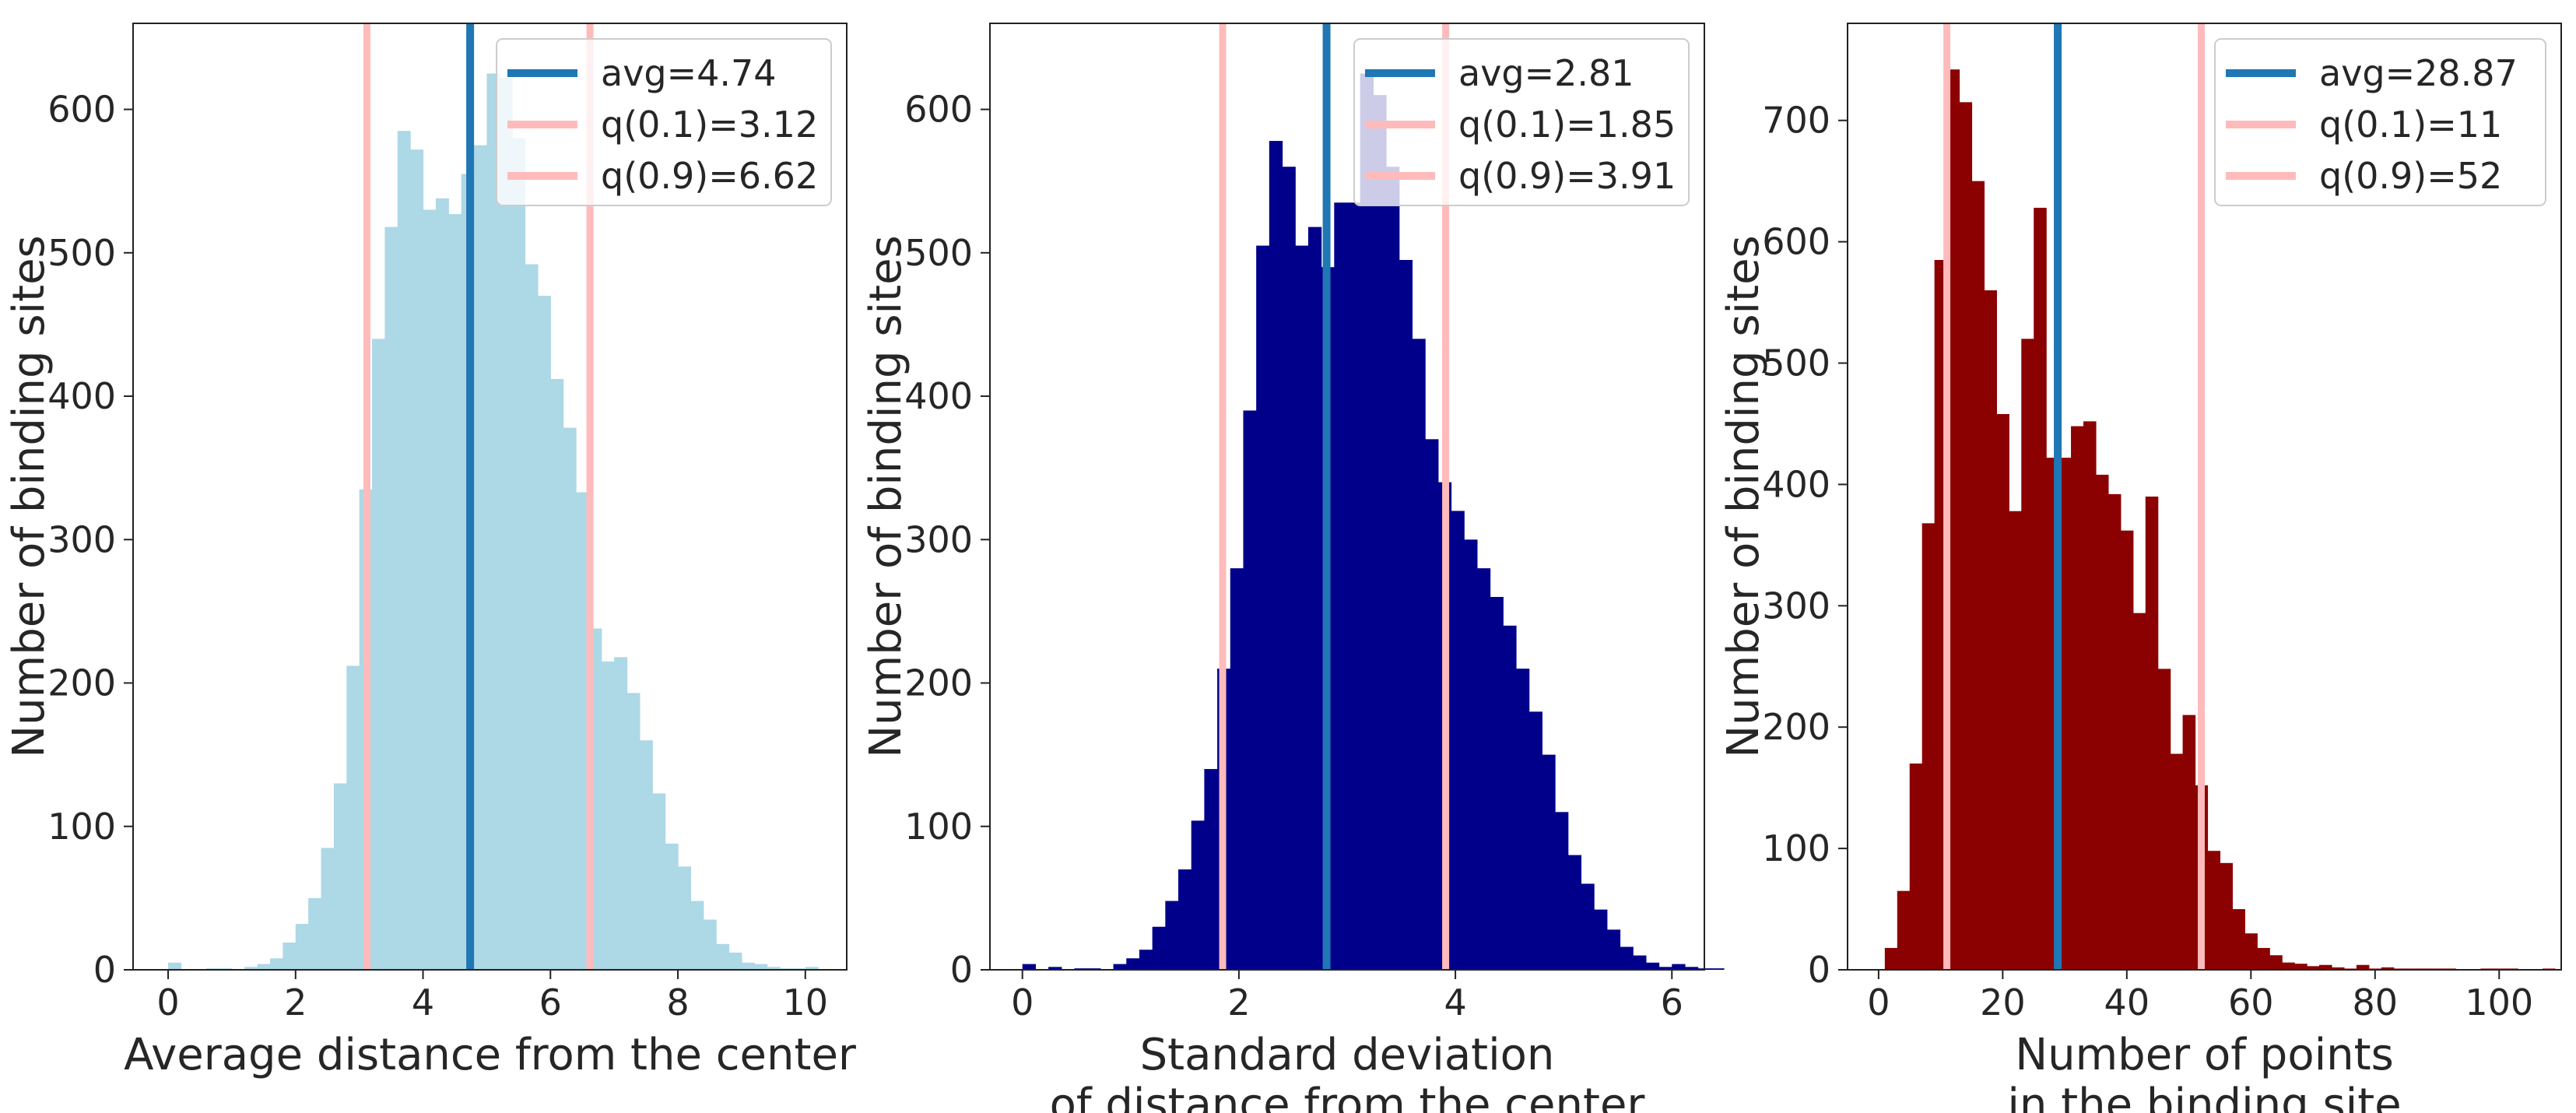  I want to click on x-axis-label: Number of points in the binding site, so click(2204, 1071).